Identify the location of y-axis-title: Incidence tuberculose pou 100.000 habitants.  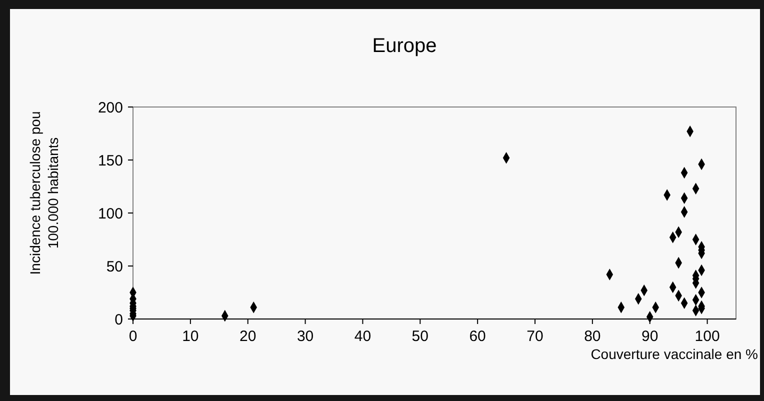
(44, 193).